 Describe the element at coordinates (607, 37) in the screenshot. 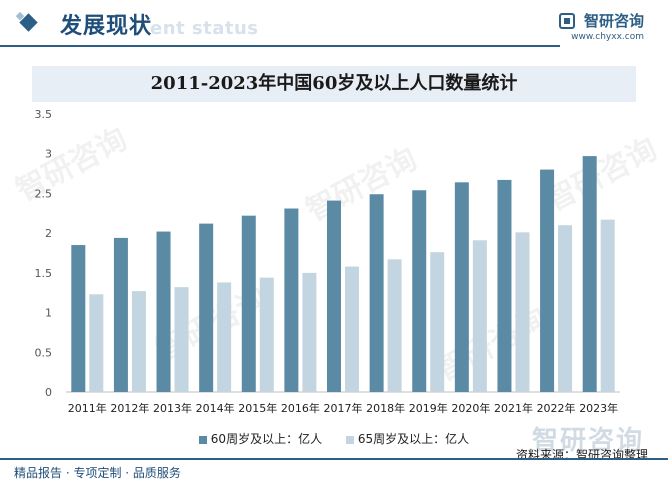

I see `logo-url: www.chyxx.com` at that location.